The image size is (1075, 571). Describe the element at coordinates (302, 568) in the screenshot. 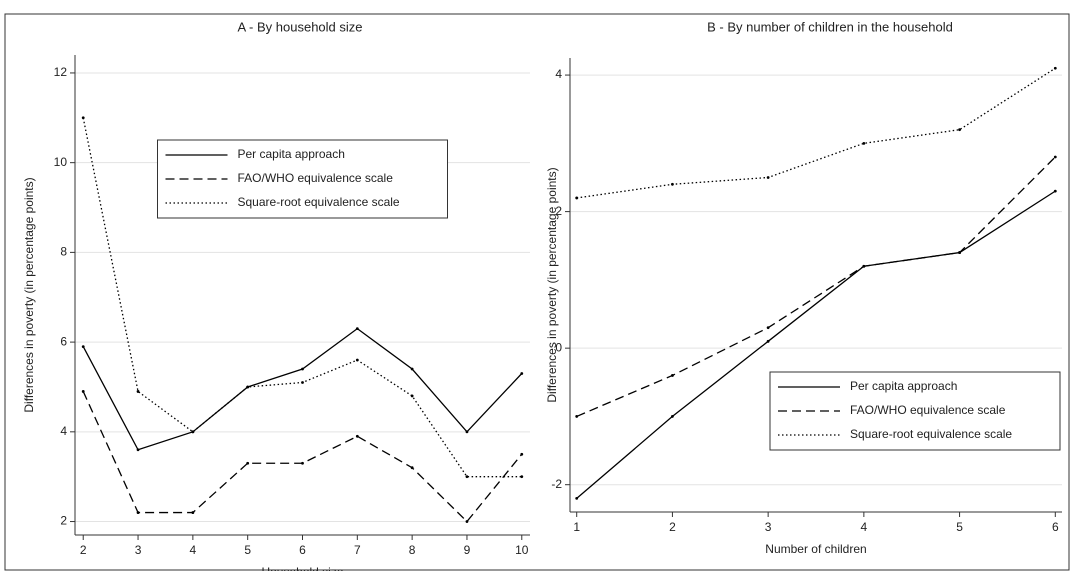

I see `x-axis-label: Household size` at that location.